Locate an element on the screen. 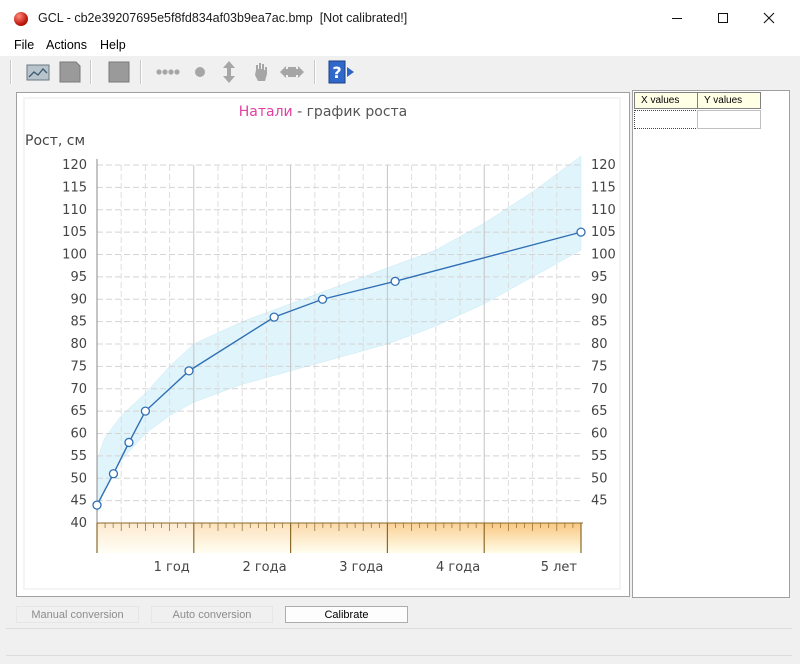 This screenshot has width=800, height=664. y-tick-label-right: 120 is located at coordinates (603, 165).